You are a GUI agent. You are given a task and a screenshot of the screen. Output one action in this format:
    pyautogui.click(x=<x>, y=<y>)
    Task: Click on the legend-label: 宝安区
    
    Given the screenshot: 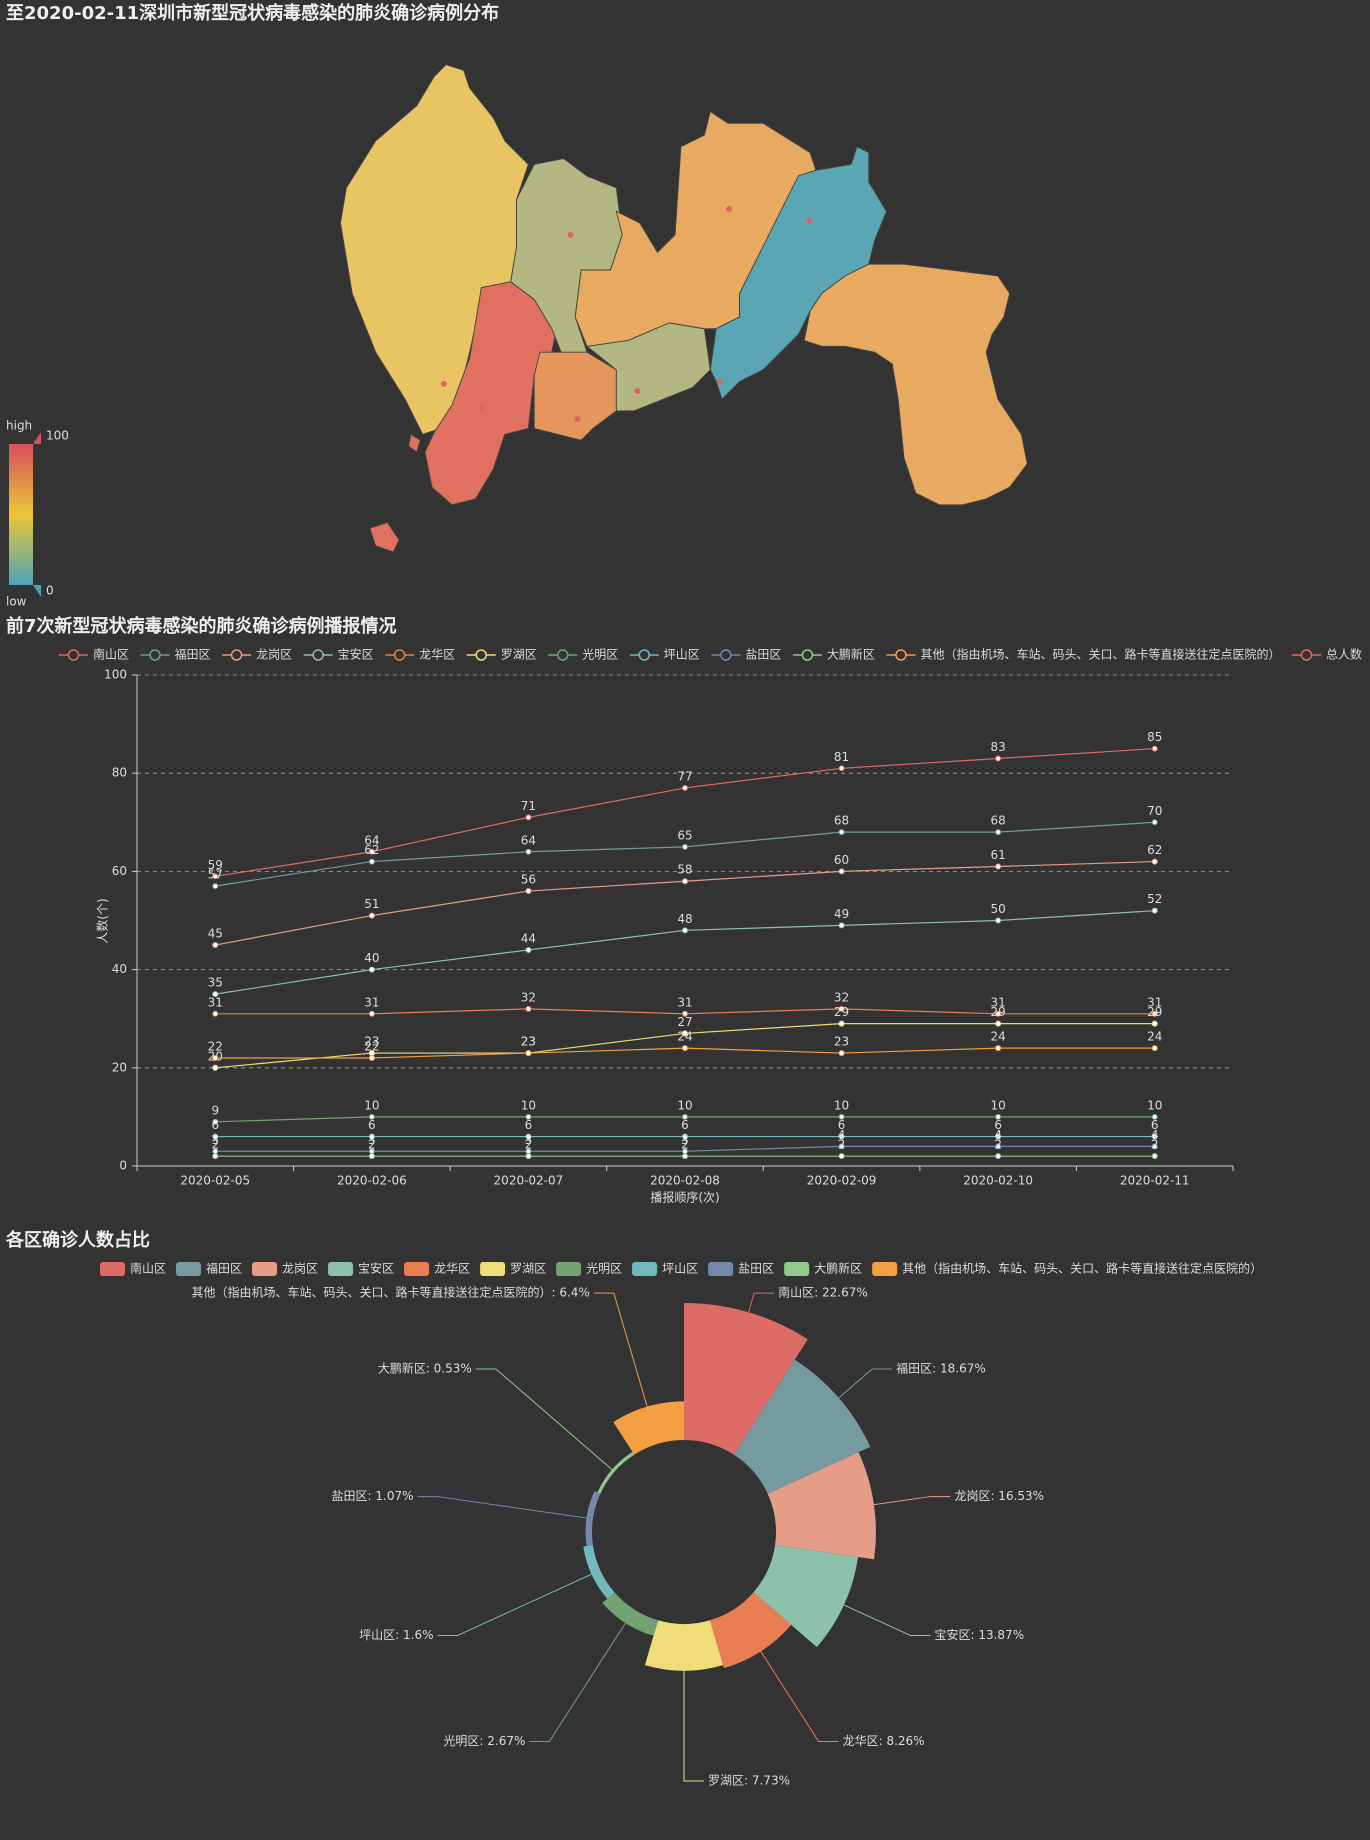 What is the action you would take?
    pyautogui.click(x=376, y=1268)
    